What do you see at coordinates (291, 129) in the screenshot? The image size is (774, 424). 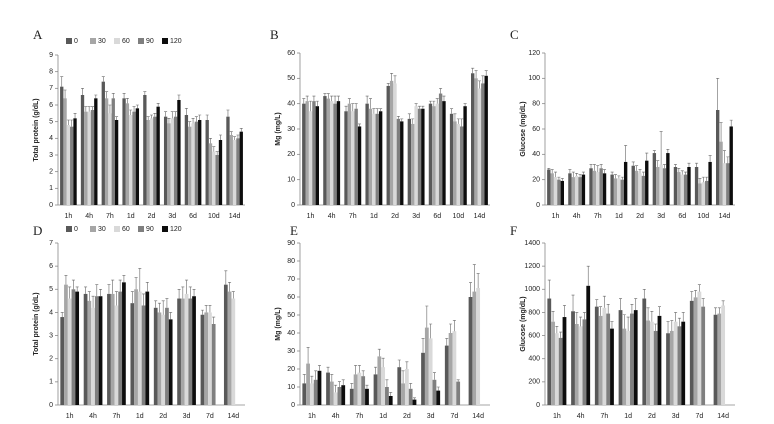 I see `y-tick-label: 30` at bounding box center [291, 129].